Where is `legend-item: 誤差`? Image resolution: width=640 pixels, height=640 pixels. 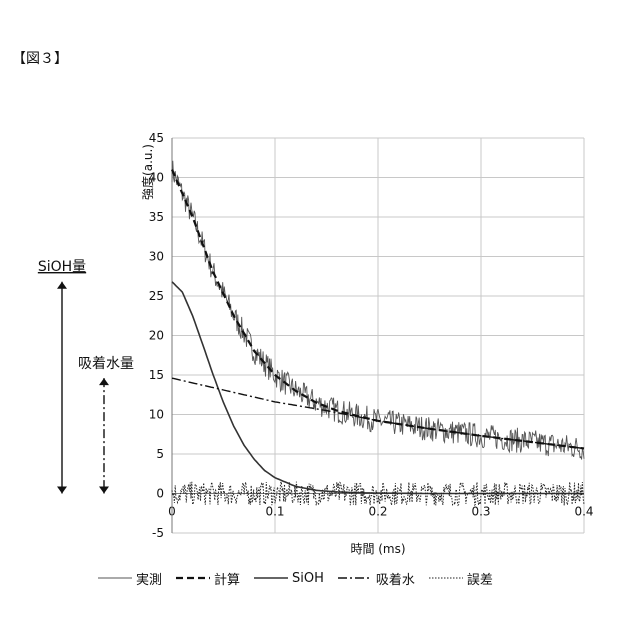
legend-item: 誤差 is located at coordinates (461, 578).